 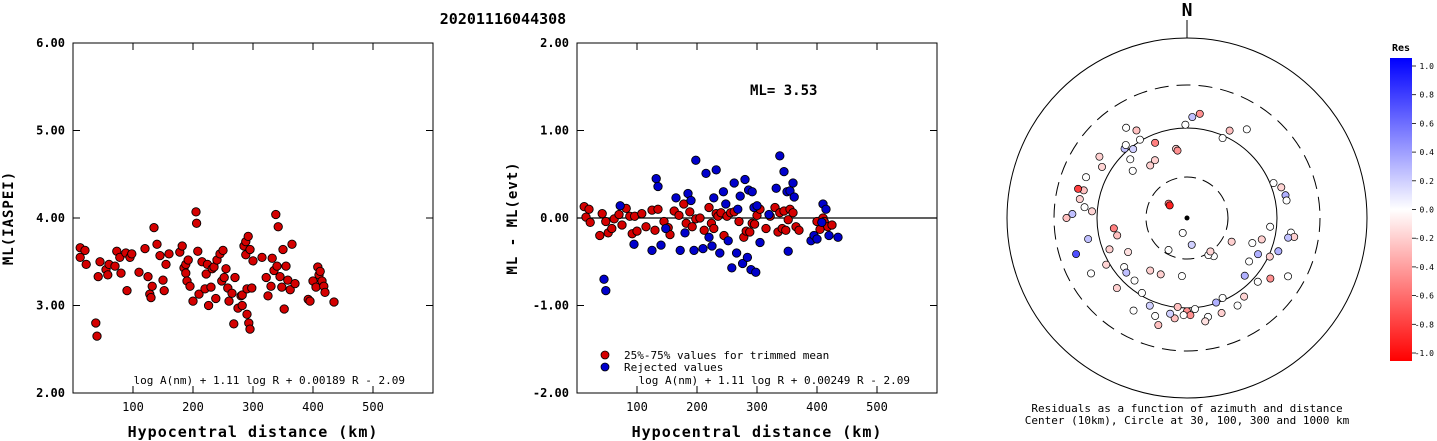 What do you see at coordinates (503, 19) in the screenshot?
I see `figure-title: 20201116044308` at bounding box center [503, 19].